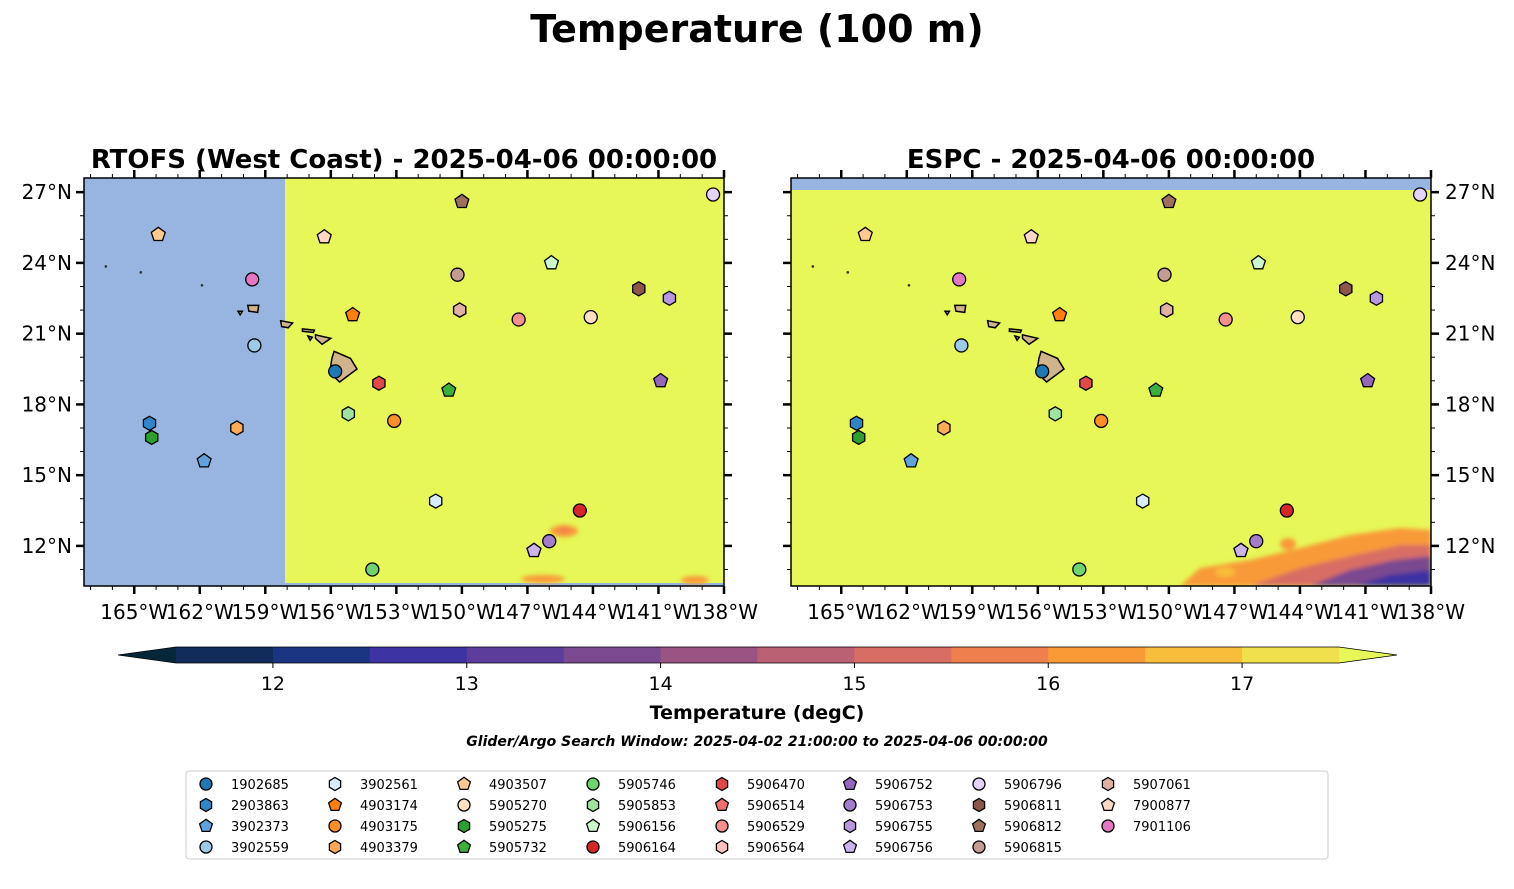  What do you see at coordinates (184, 382) in the screenshot?
I see `rtofs-no-data-region` at bounding box center [184, 382].